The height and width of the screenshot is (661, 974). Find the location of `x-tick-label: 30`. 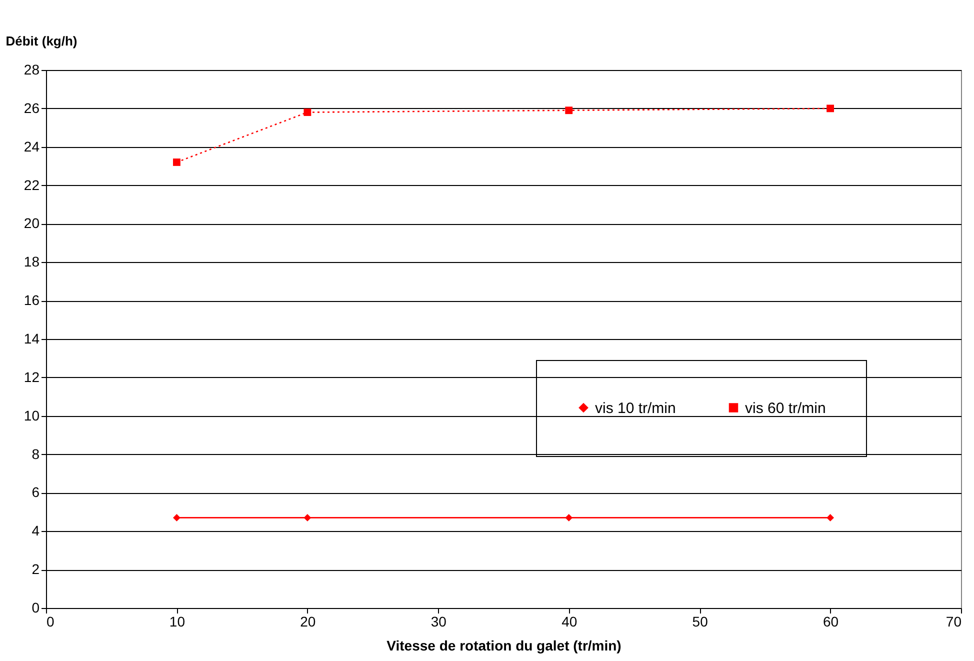

x-tick-label: 30 is located at coordinates (438, 622).